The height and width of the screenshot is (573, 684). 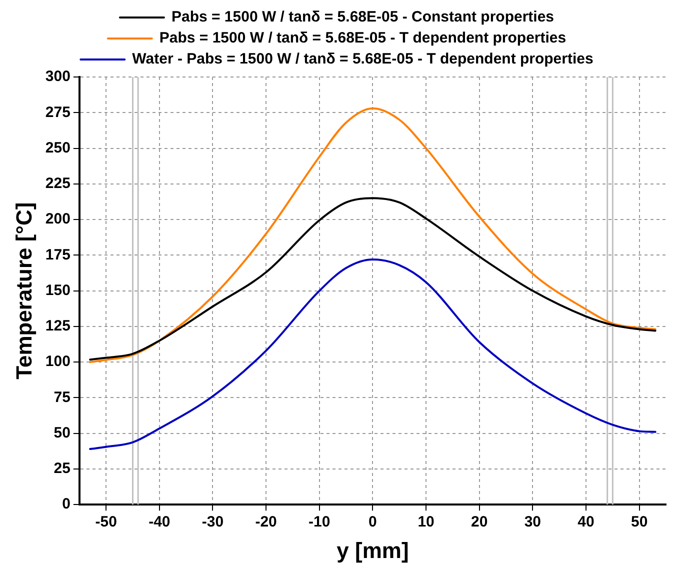 I want to click on x-tick-label: -30, so click(x=213, y=522).